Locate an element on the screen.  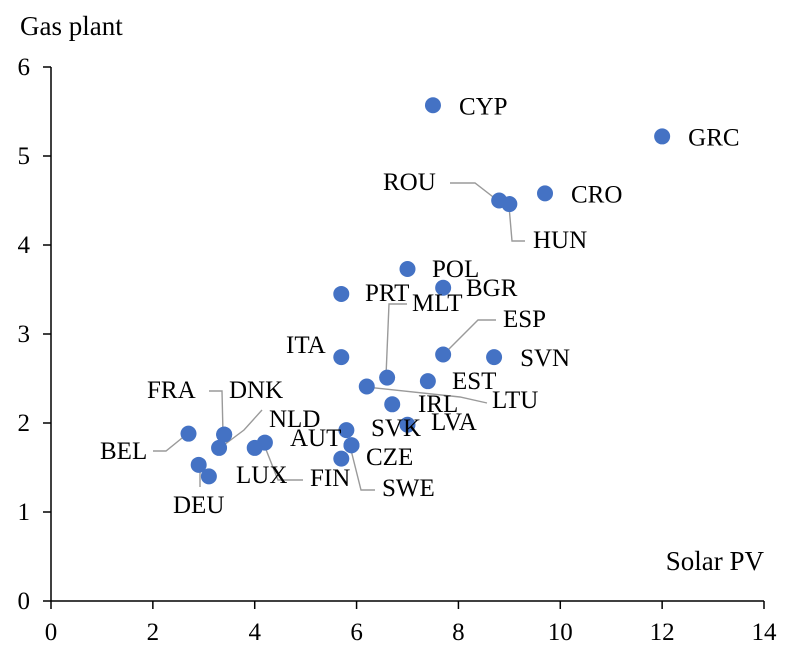
point-label: PRT is located at coordinates (387, 293).